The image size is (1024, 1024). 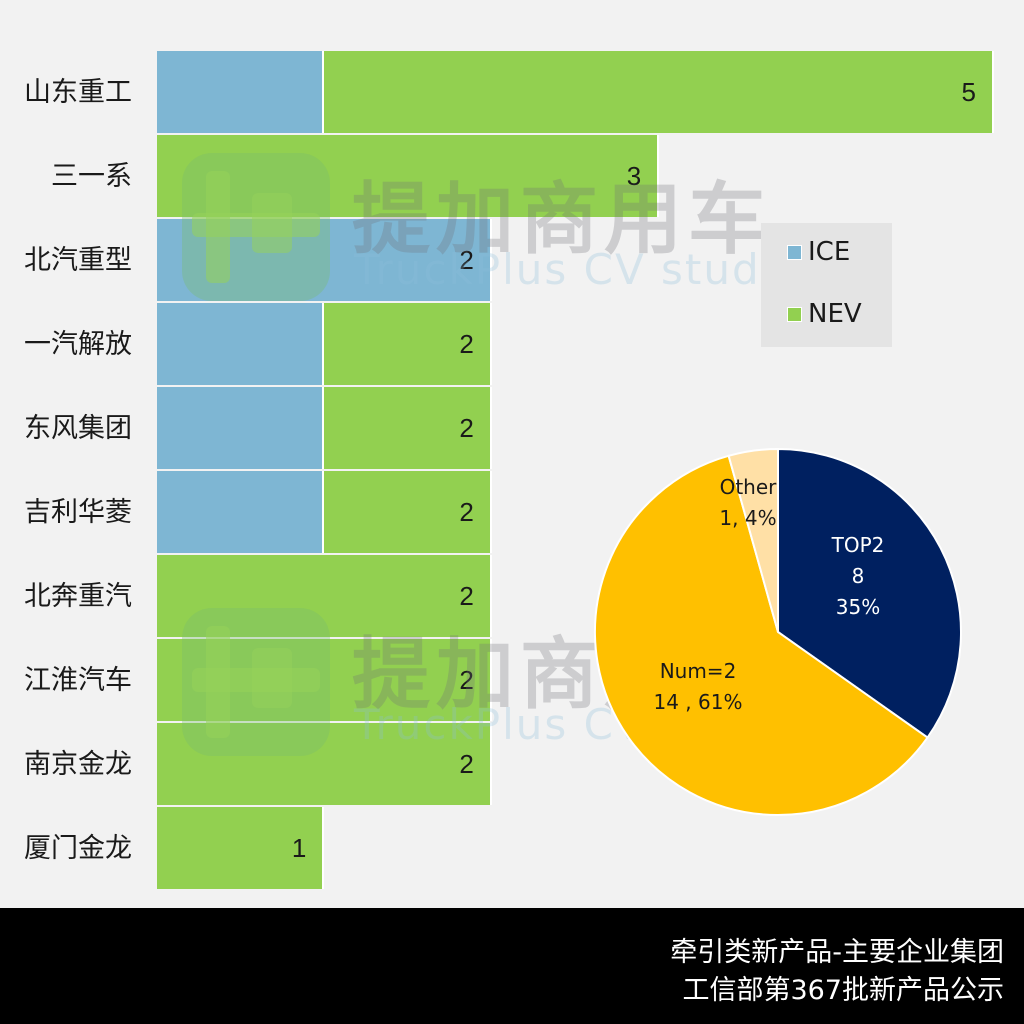 What do you see at coordinates (78, 428) in the screenshot?
I see `category-label: 东风集团` at bounding box center [78, 428].